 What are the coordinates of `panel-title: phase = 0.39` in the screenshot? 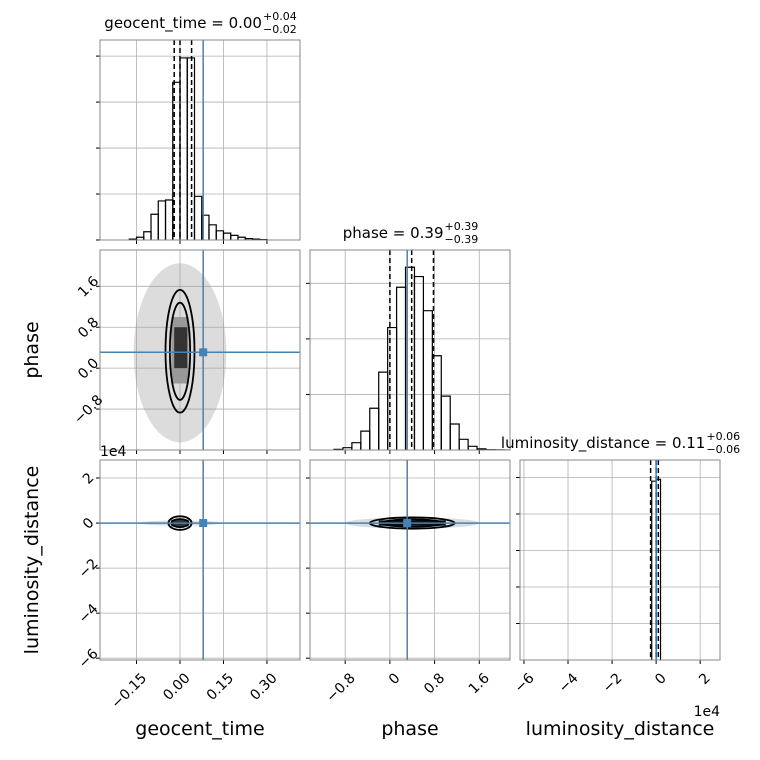 It's located at (393, 233).